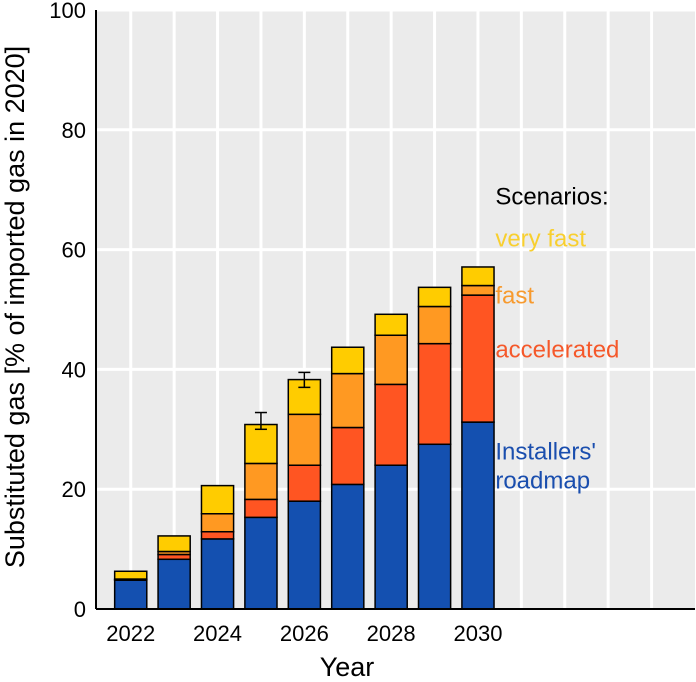 The width and height of the screenshot is (696, 682). I want to click on bar-segment-installers-roadmap-2029, so click(434, 526).